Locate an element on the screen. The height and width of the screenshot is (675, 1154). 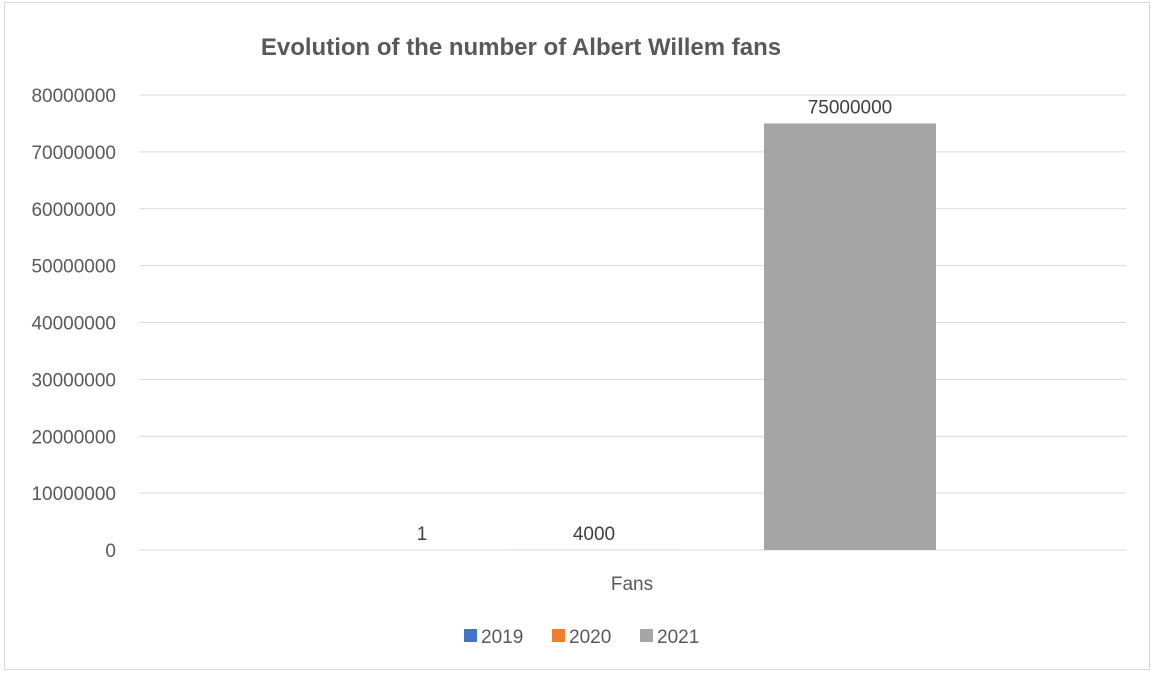
y-tick-label: 40000000 is located at coordinates (73, 324).